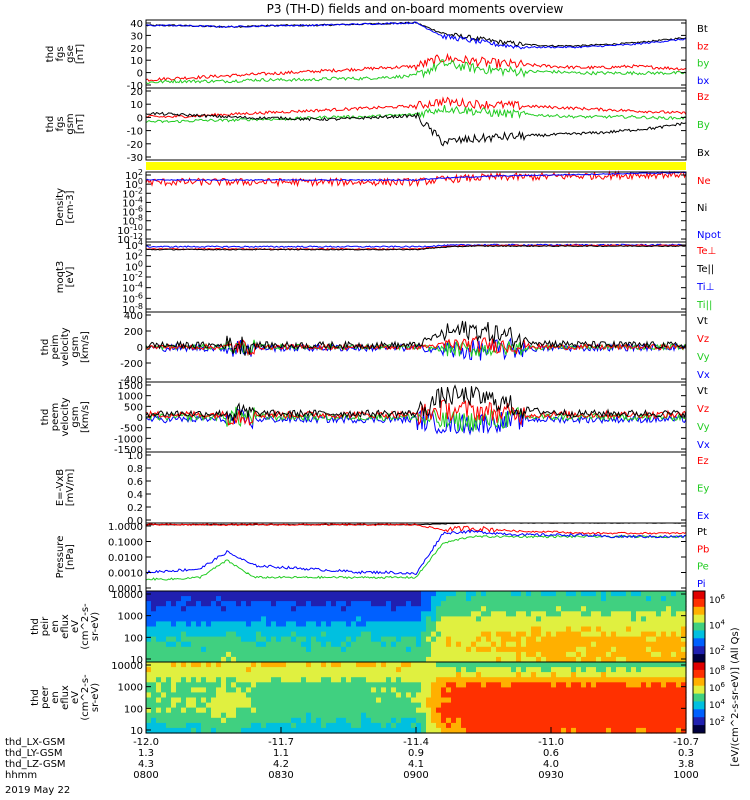 This screenshot has width=750, height=800. I want to click on colorbar-segment, so click(699, 642).